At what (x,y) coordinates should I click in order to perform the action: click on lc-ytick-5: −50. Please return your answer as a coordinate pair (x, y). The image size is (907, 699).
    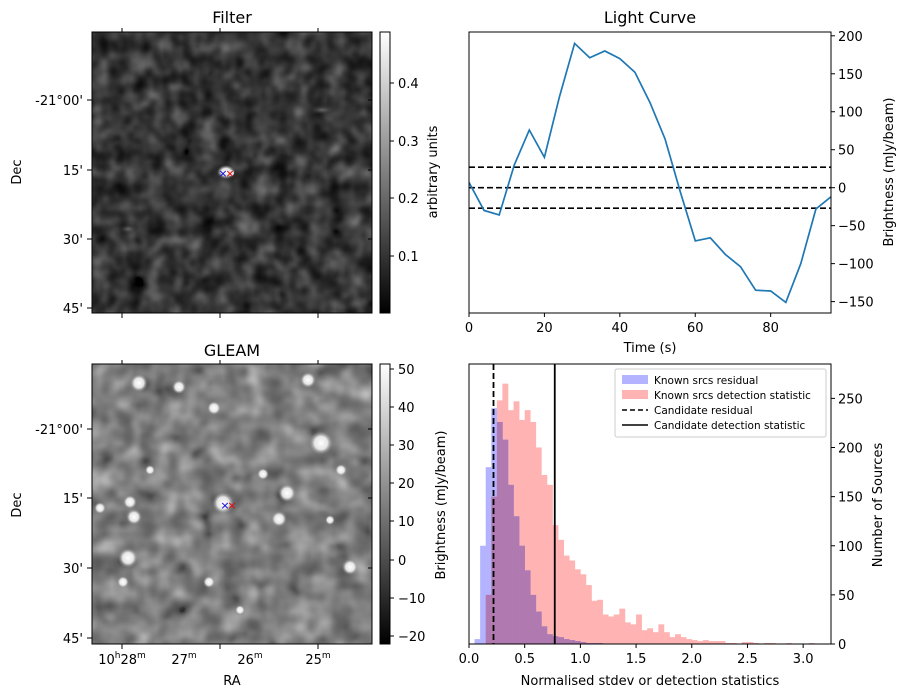
    Looking at the image, I should click on (851, 227).